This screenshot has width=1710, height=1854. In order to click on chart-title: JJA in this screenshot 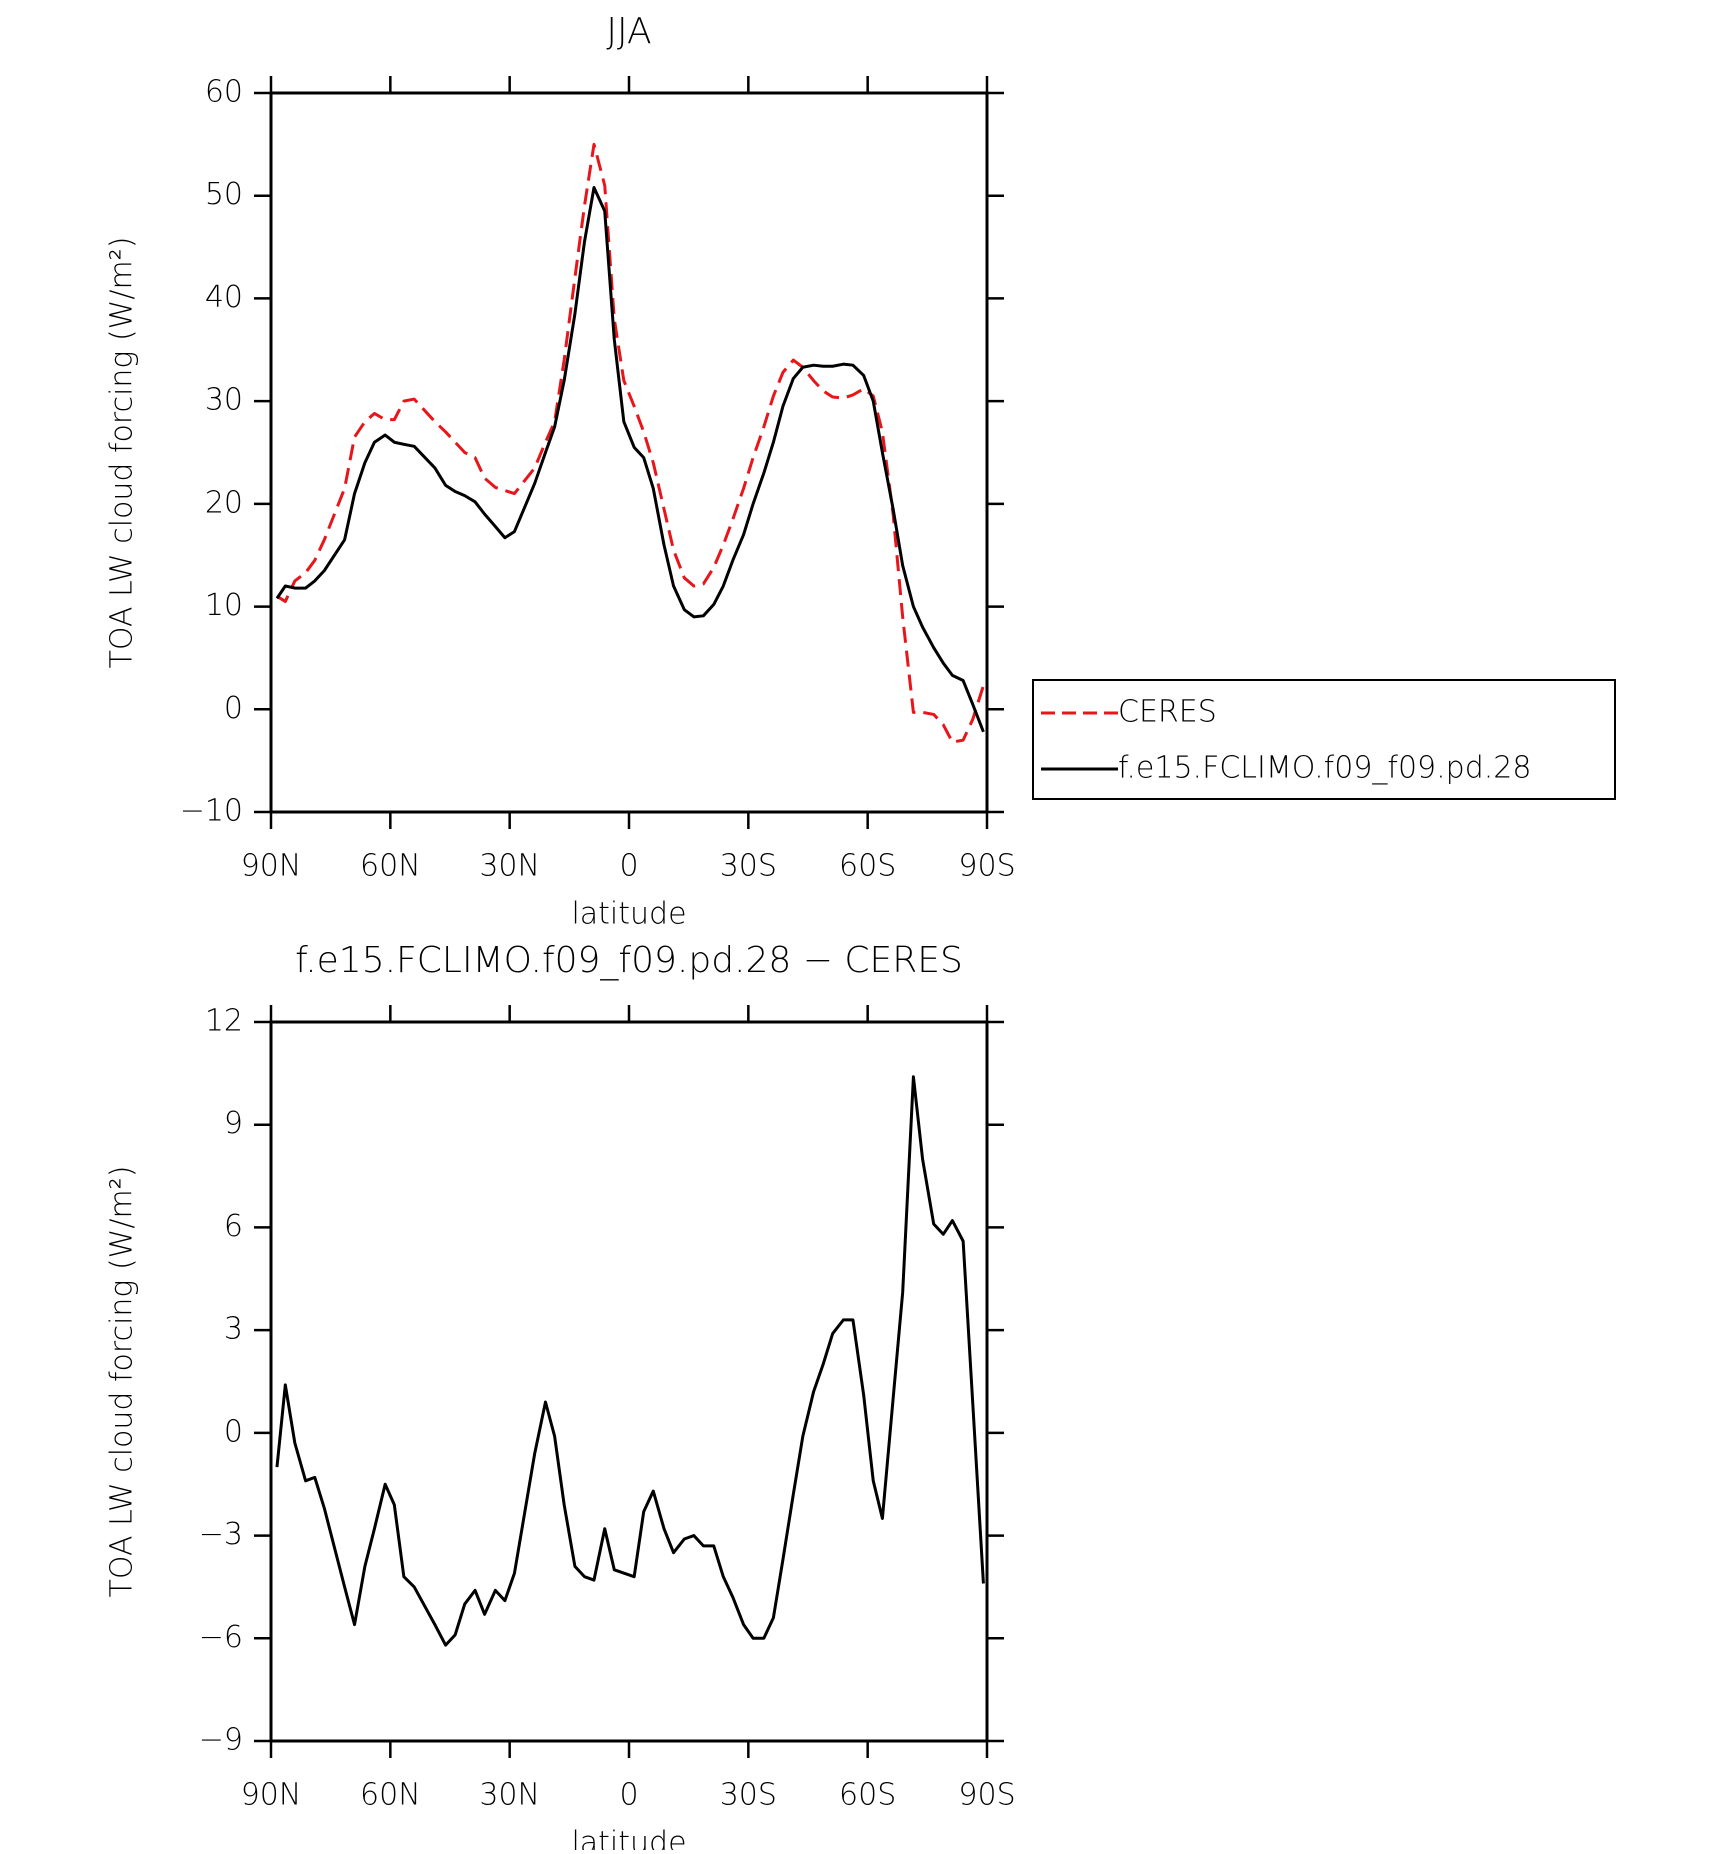, I will do `click(628, 31)`.